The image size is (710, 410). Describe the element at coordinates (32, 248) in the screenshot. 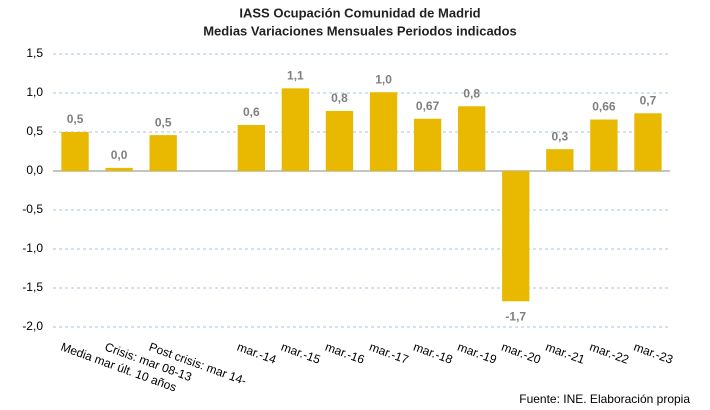

I see `y-tick-label: -1,0` at that location.